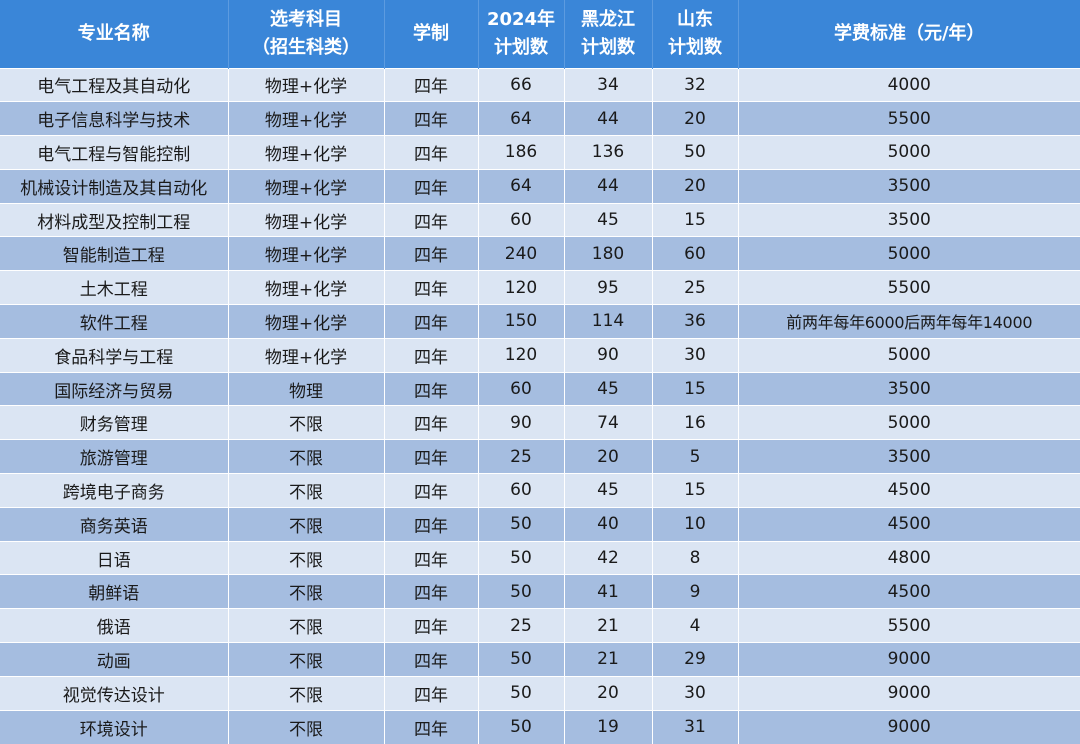  Describe the element at coordinates (608, 355) in the screenshot. I see `cell-heilongjiang-plan: 90` at that location.